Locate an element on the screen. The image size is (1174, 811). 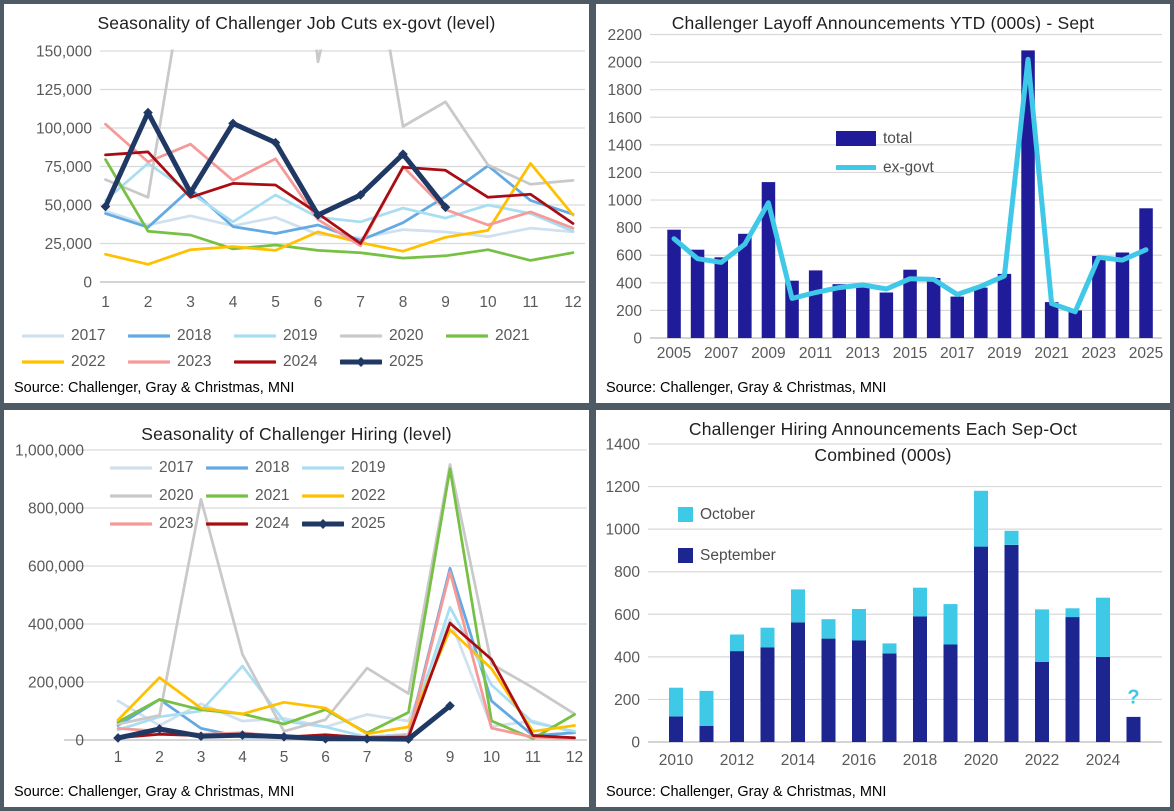
bar-2015 is located at coordinates (910, 303).